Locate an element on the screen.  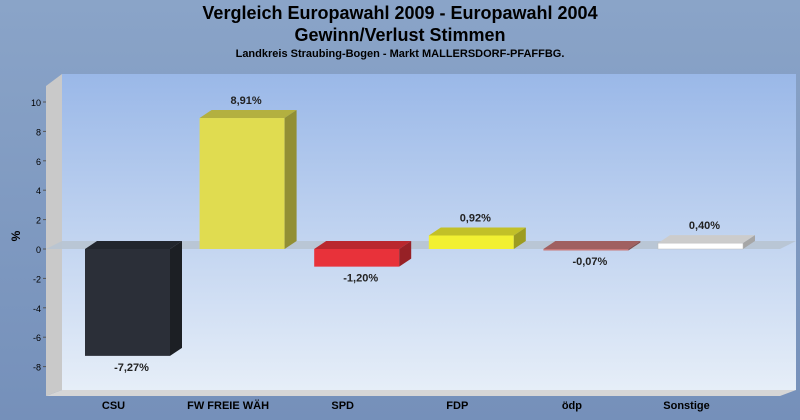
y-axis-label: % is located at coordinates (16, 235).